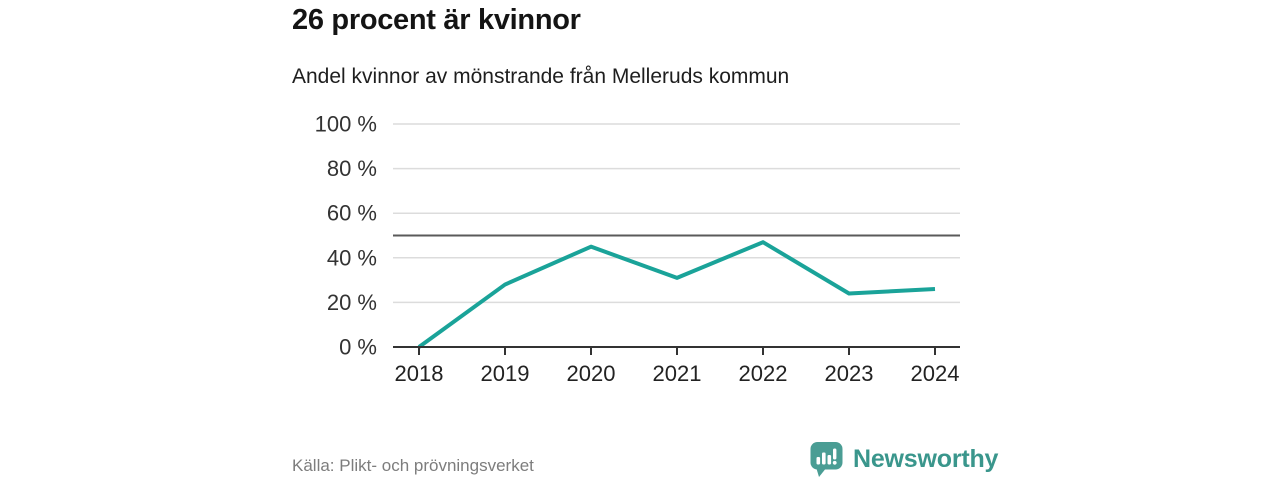  What do you see at coordinates (935, 373) in the screenshot?
I see `x-axis-tick-label: 2024` at bounding box center [935, 373].